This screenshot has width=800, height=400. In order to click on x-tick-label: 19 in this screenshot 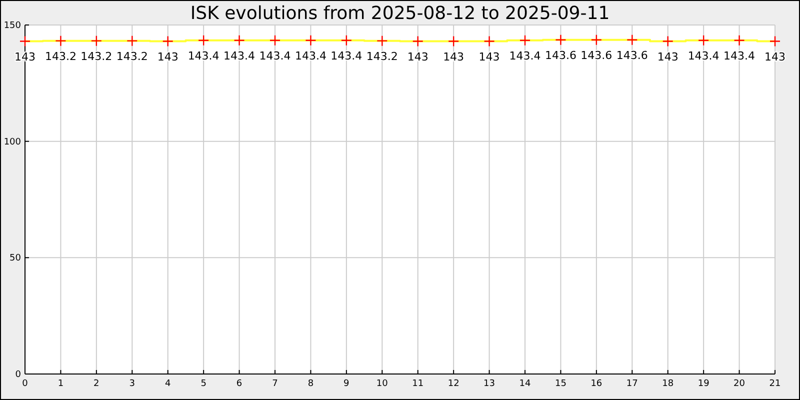, I will do `click(704, 384)`.